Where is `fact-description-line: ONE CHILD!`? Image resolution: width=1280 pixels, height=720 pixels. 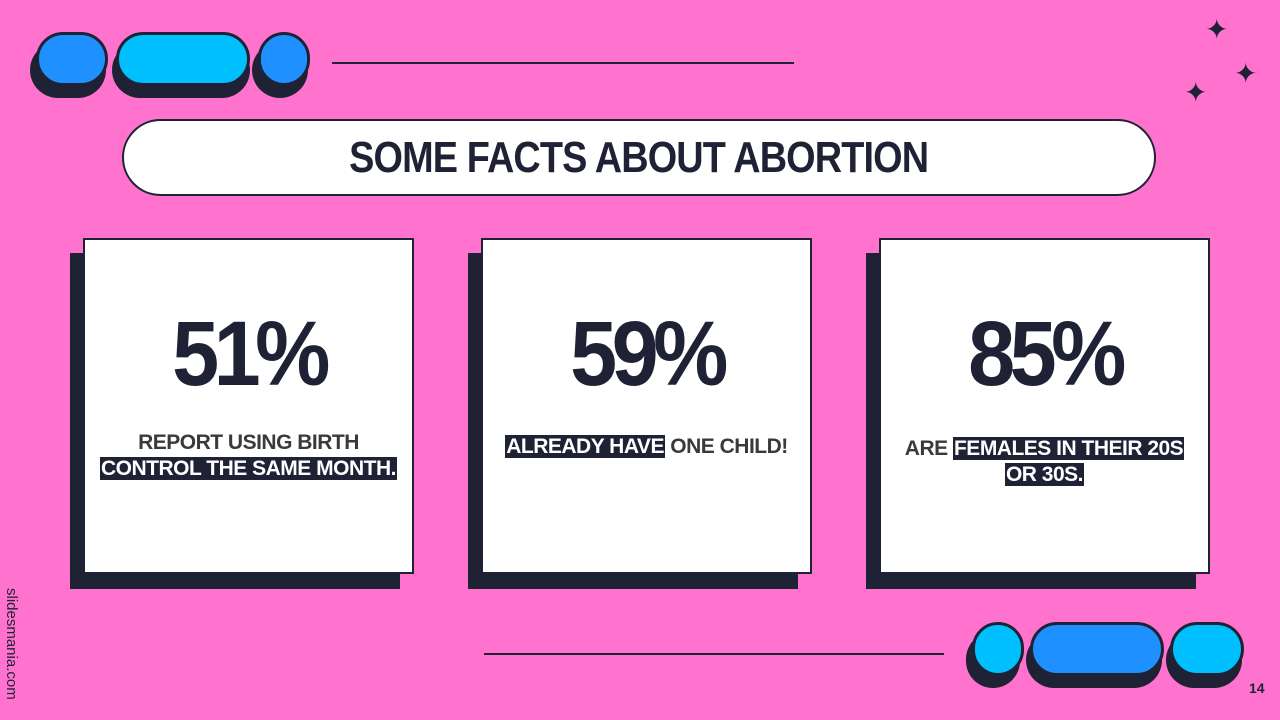 fact-description-line: ONE CHILD! is located at coordinates (726, 446).